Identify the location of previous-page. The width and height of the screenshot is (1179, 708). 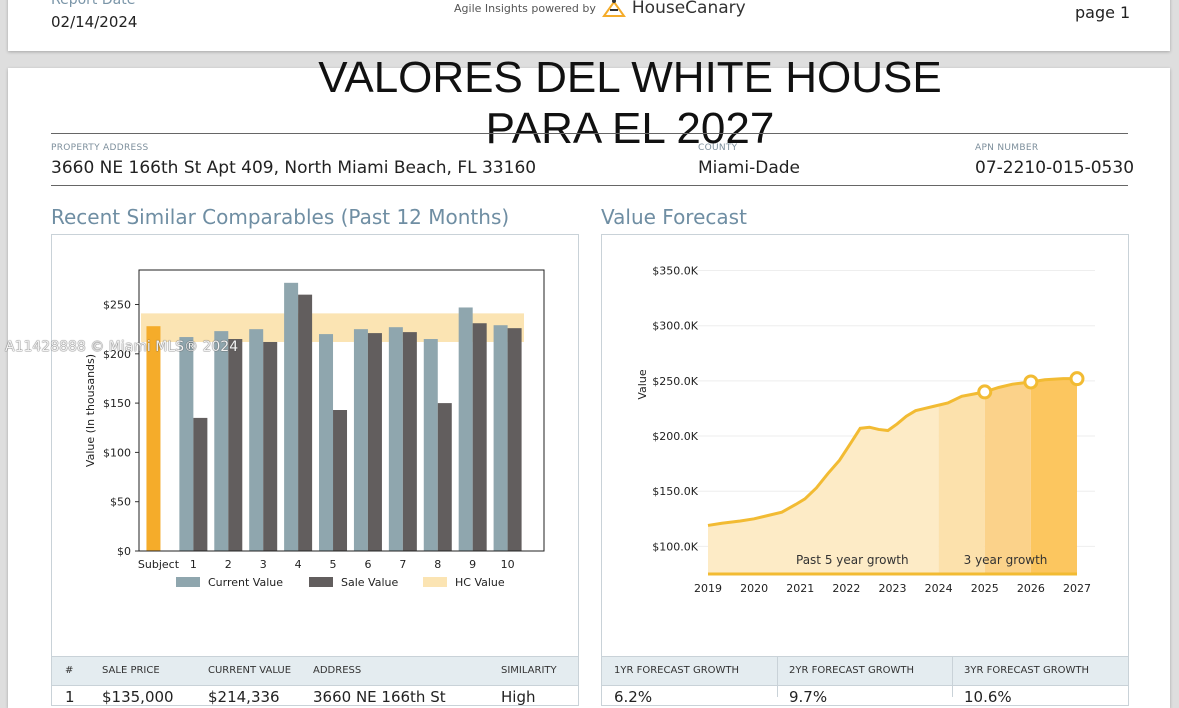
(589, 25).